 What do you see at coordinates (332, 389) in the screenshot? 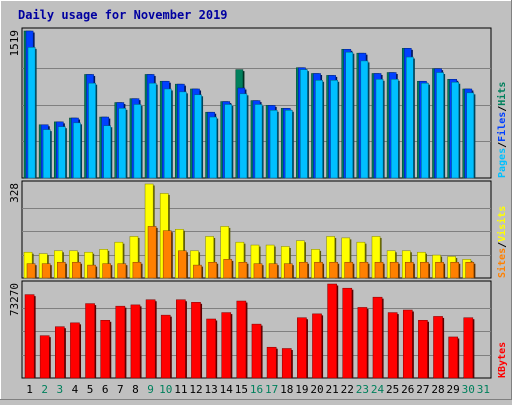
I see `day-label-21: 21` at bounding box center [332, 389].